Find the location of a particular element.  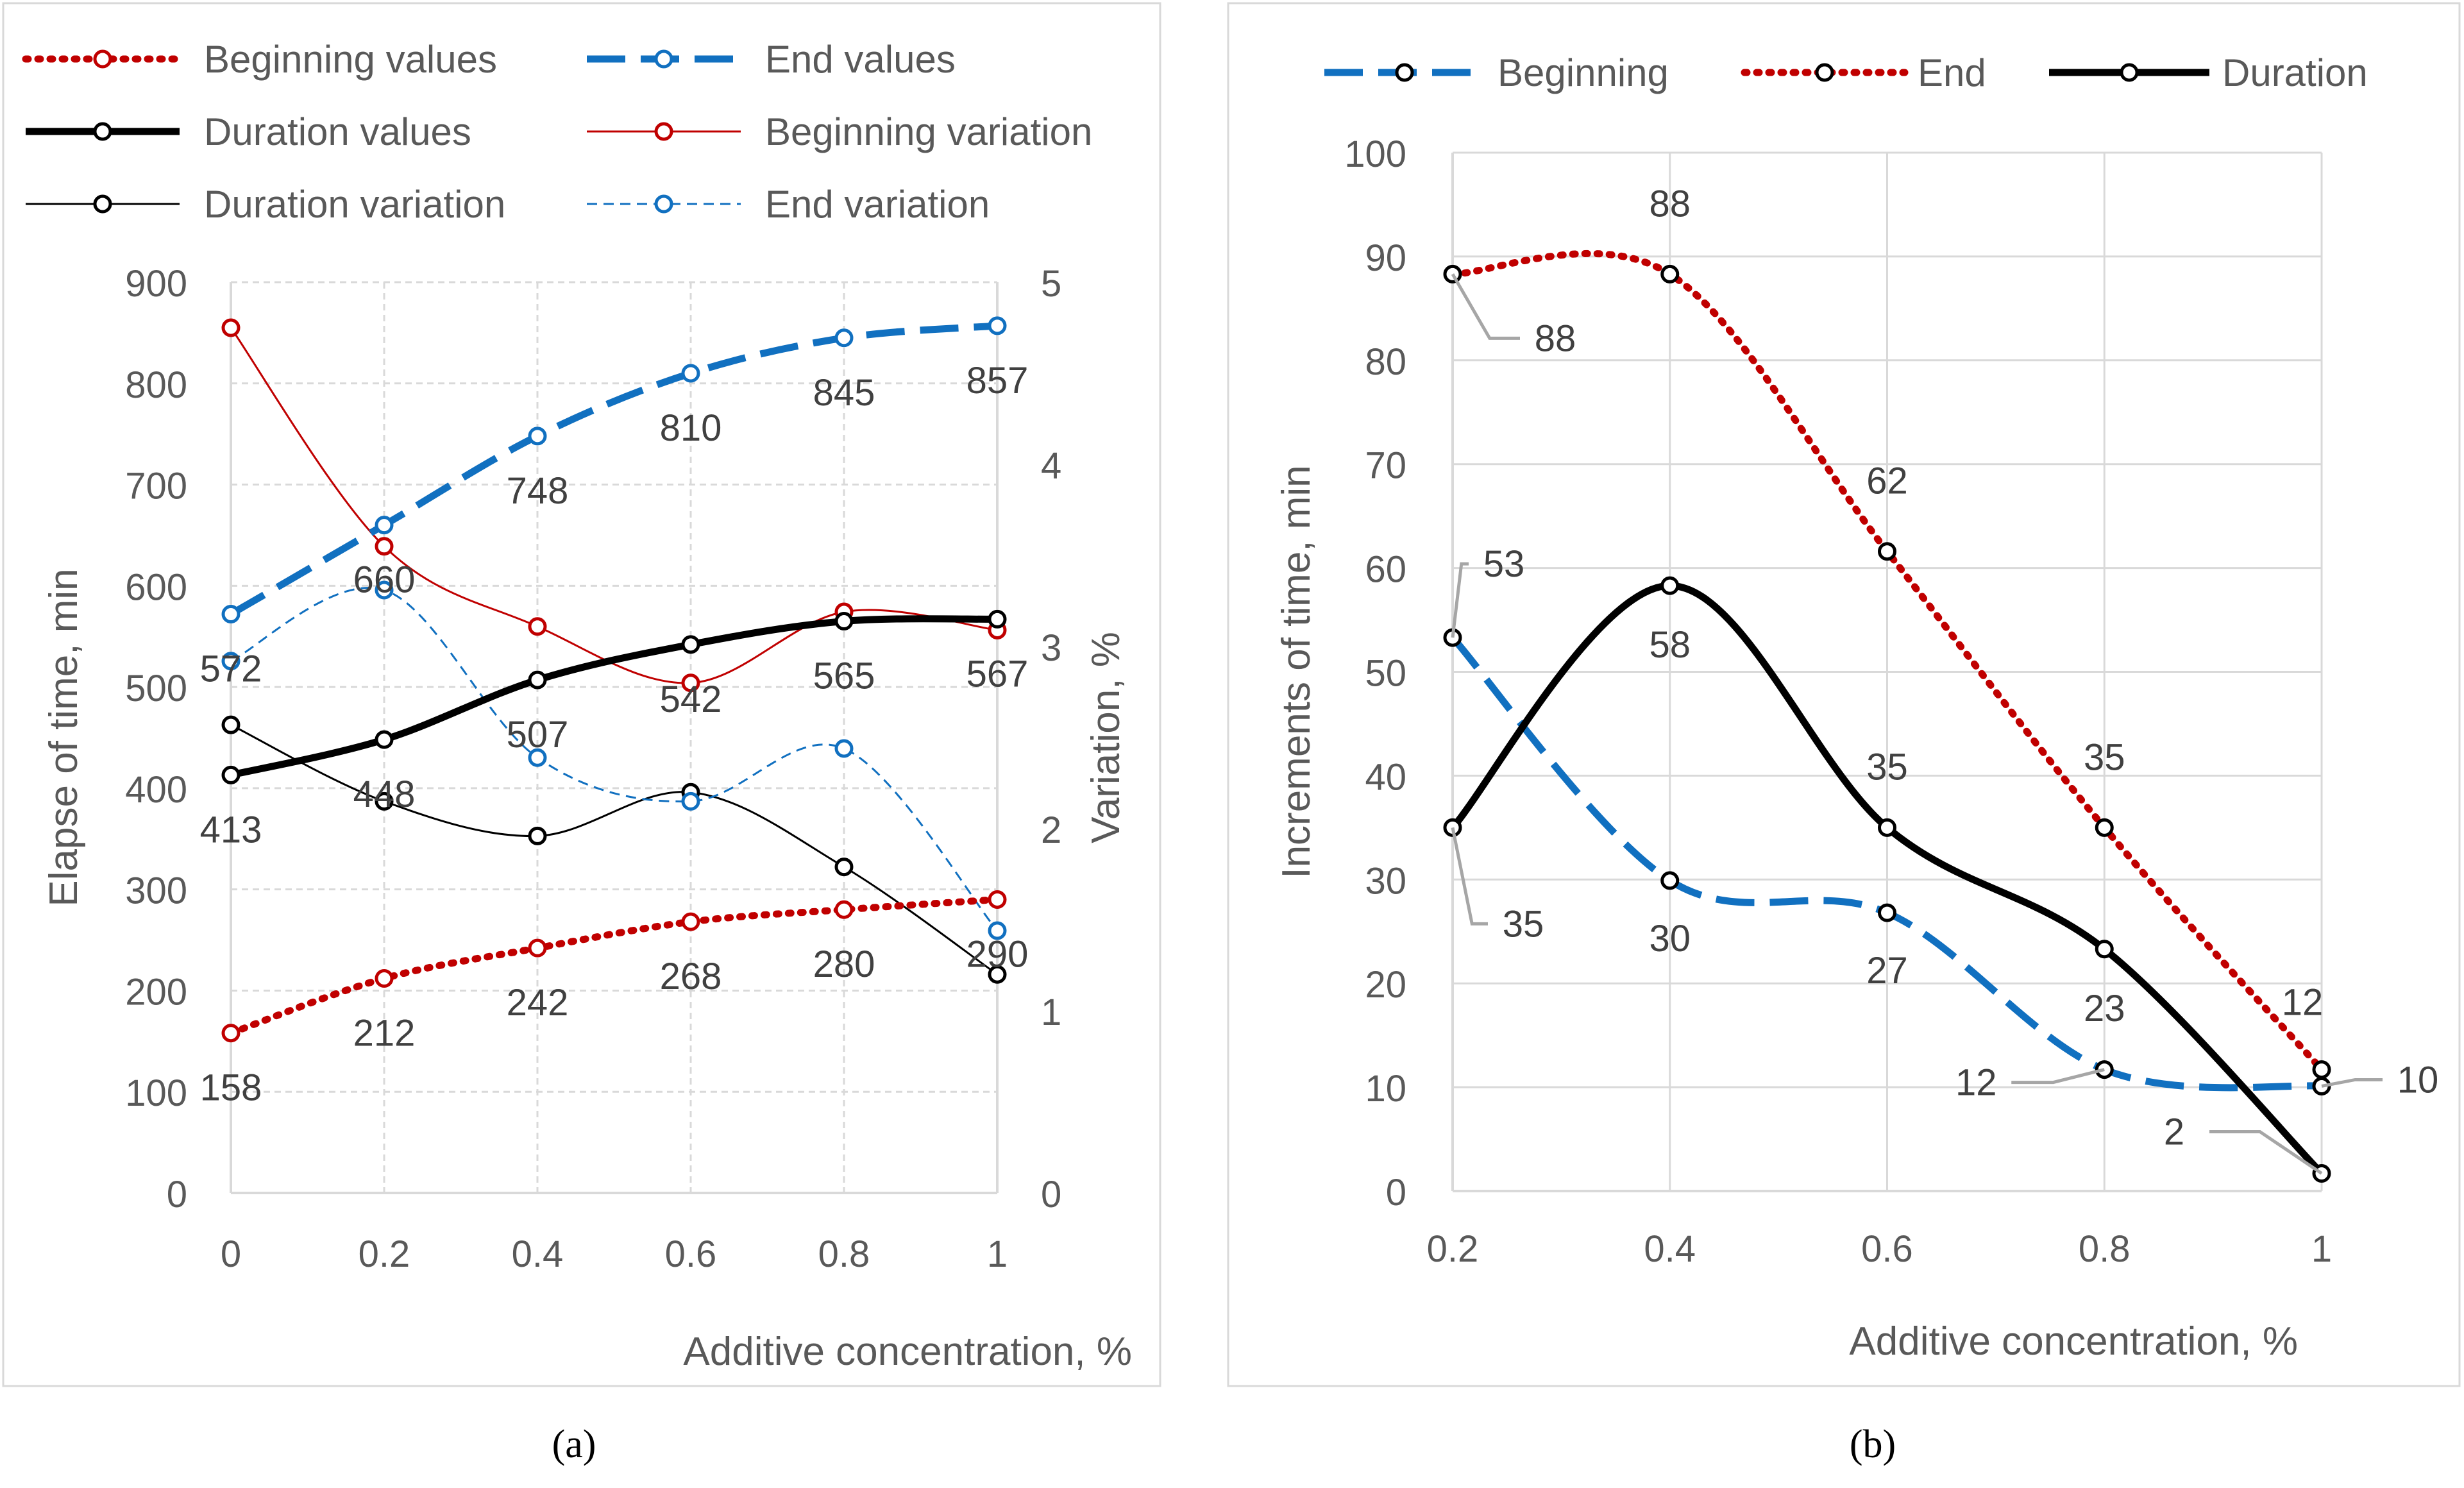

panel-a-y-tick-label: 300 is located at coordinates (156, 891).